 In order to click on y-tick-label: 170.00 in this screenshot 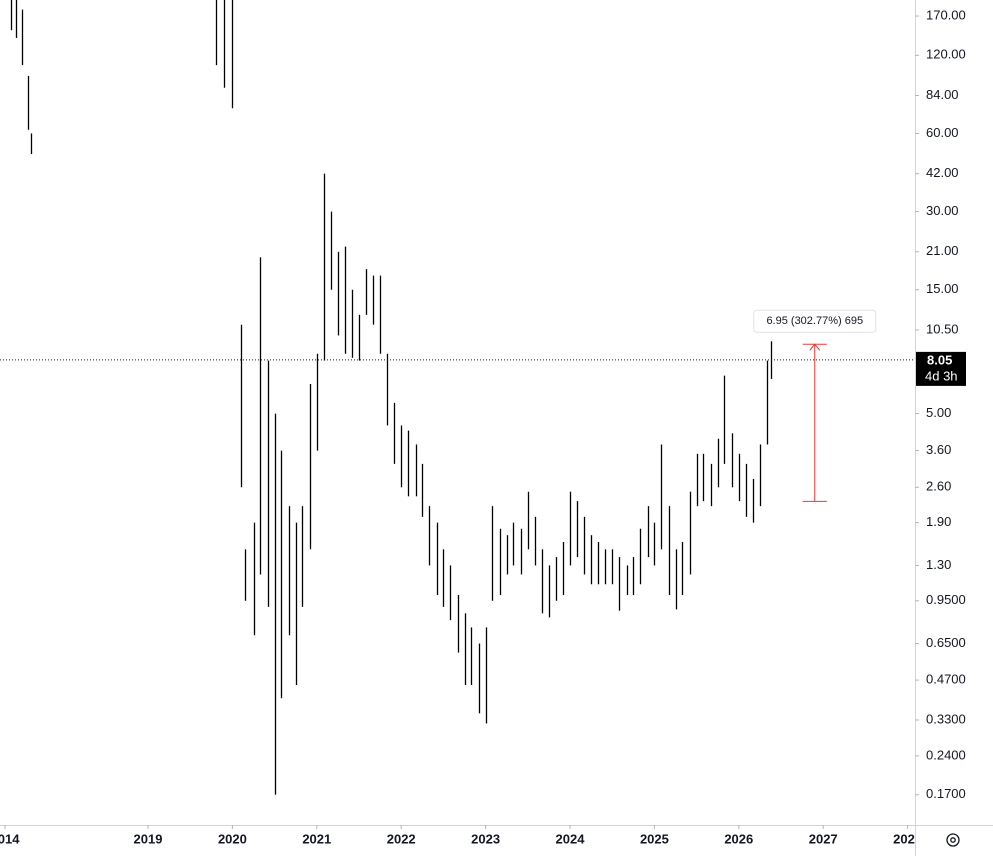, I will do `click(946, 14)`.